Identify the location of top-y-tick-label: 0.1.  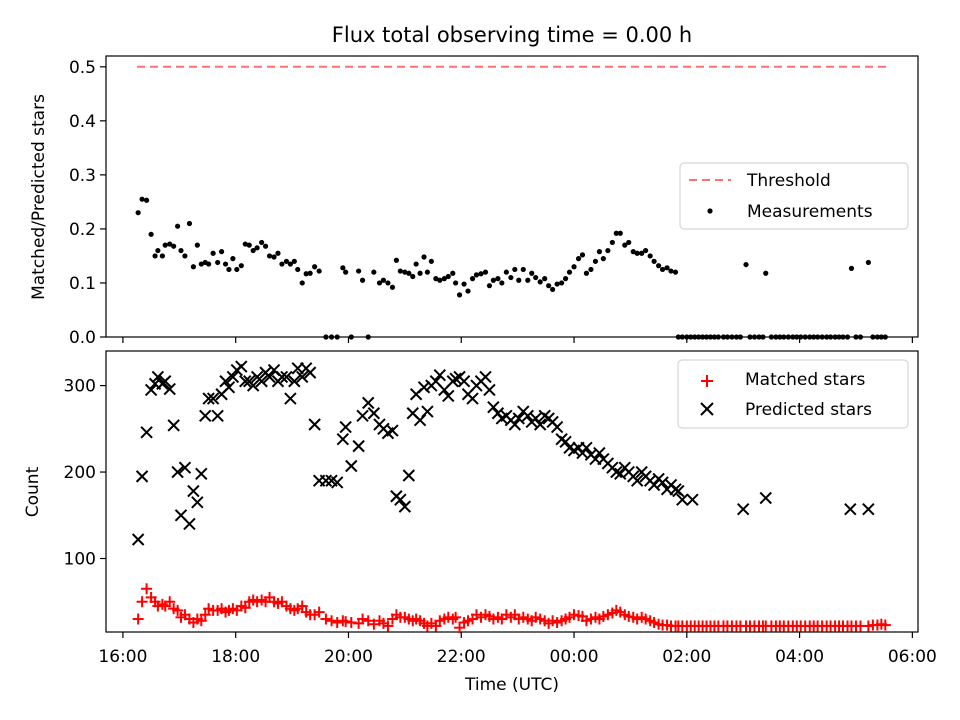
(82, 284).